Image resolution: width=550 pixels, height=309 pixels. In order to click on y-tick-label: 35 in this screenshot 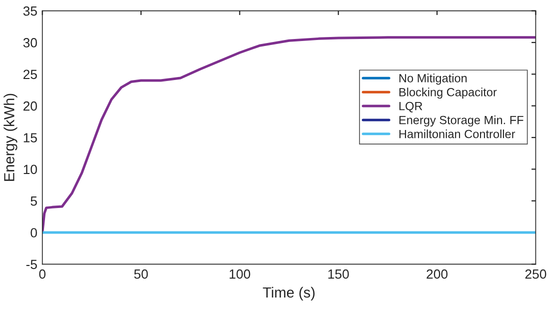, I will do `click(30, 11)`.